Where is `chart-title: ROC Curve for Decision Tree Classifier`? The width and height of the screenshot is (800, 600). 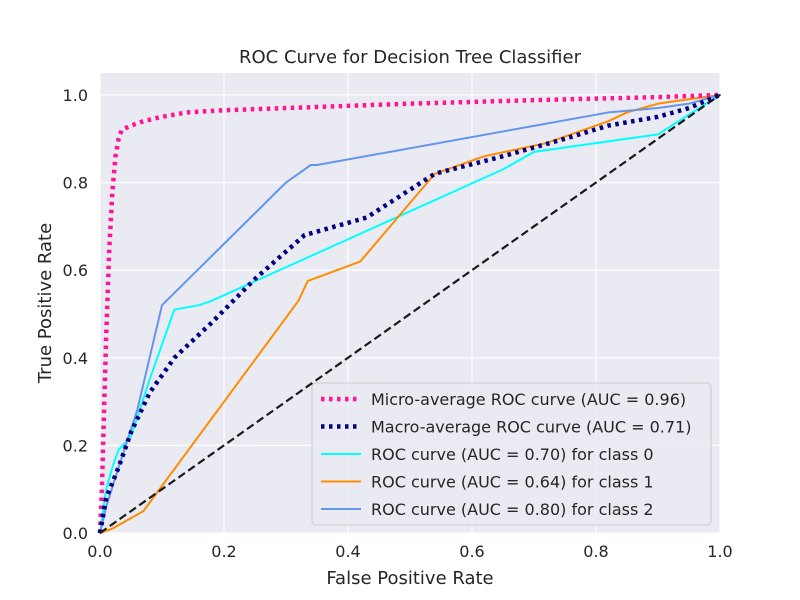 chart-title: ROC Curve for Decision Tree Classifier is located at coordinates (410, 57).